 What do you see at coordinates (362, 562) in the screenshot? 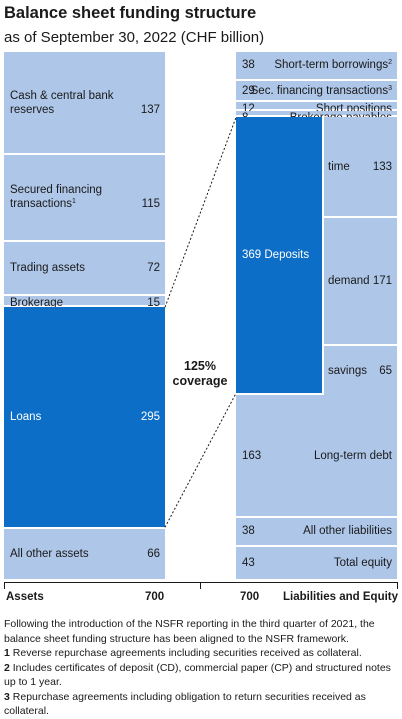
I see `bar-label: Total equity` at bounding box center [362, 562].